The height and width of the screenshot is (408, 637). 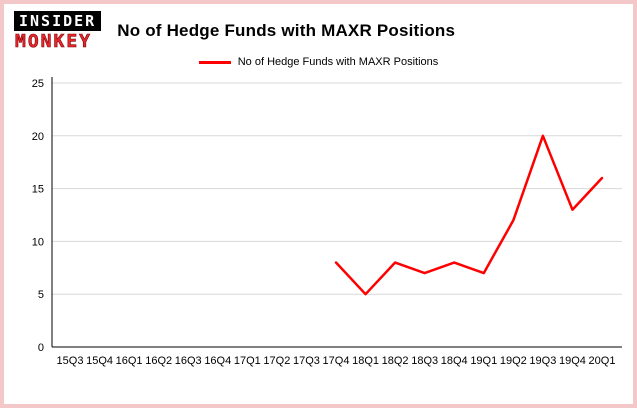 What do you see at coordinates (41, 295) in the screenshot?
I see `y-tick-label: 5` at bounding box center [41, 295].